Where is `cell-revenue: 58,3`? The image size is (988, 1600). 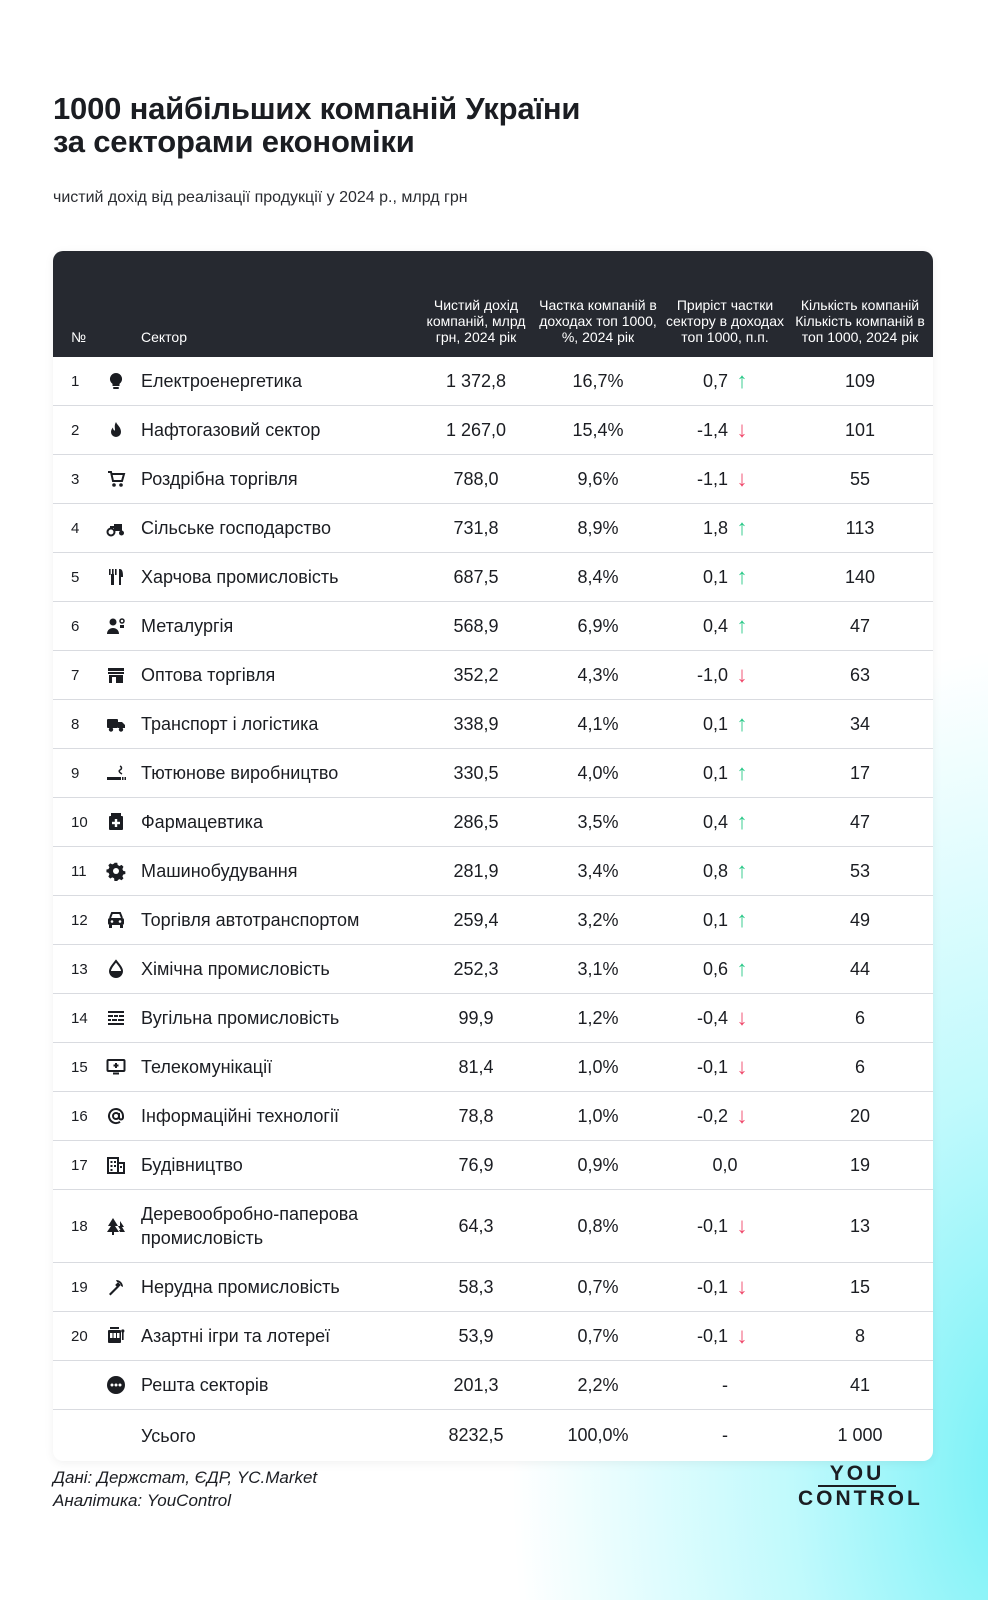
cell-revenue: 58,3 is located at coordinates (476, 1286).